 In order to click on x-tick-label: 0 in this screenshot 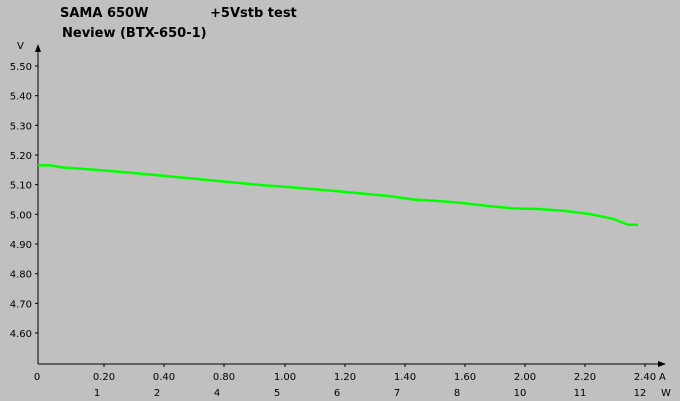, I will do `click(37, 377)`.